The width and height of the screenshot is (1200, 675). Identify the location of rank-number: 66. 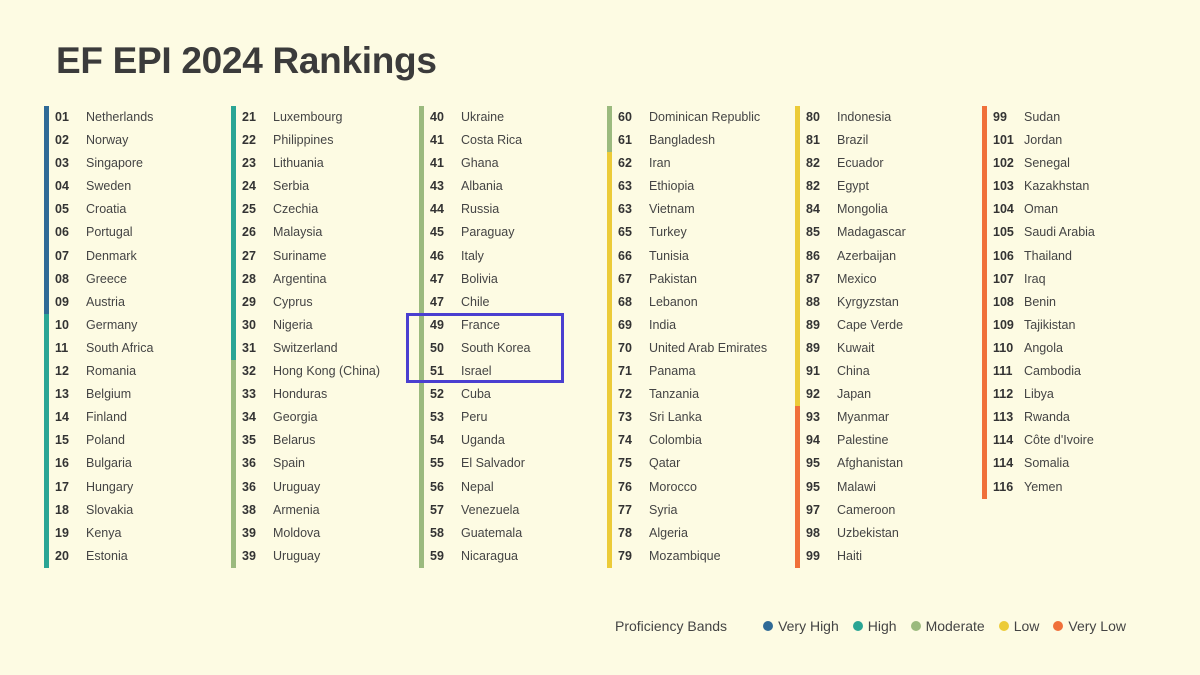
(625, 255).